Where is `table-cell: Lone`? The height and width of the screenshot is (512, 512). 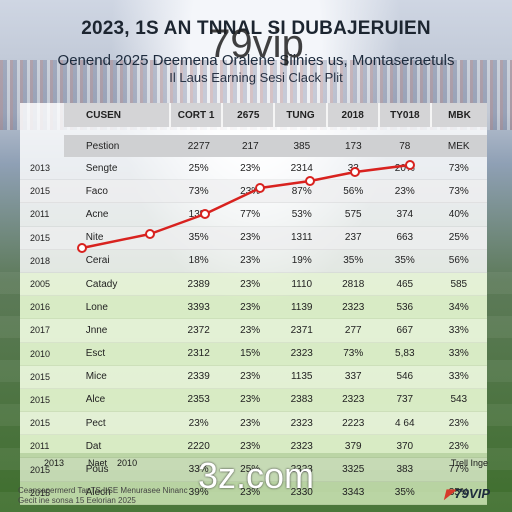
table-cell: Lone is located at coordinates (96, 307).